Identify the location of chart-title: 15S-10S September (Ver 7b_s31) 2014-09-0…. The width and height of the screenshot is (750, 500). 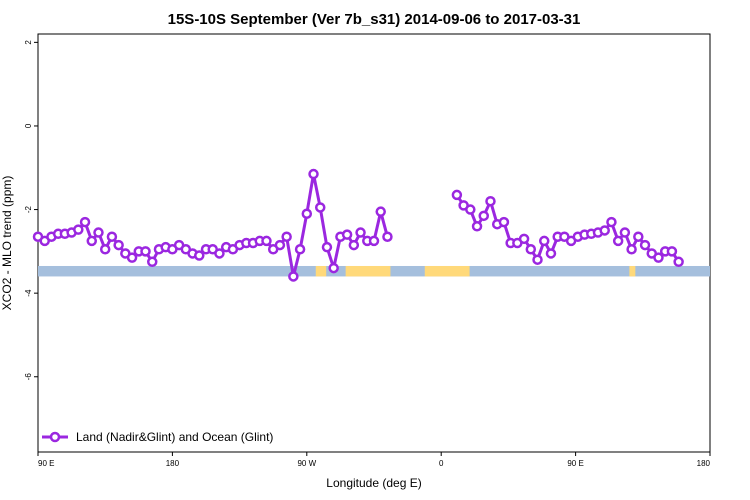
(374, 19).